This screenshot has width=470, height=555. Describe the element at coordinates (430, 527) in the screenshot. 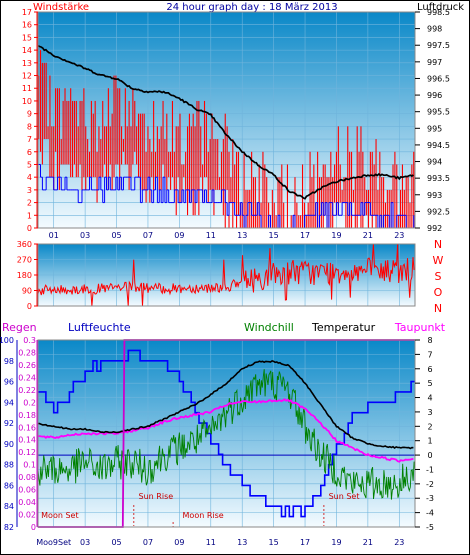

I see `temperature-tick-label: -5` at that location.